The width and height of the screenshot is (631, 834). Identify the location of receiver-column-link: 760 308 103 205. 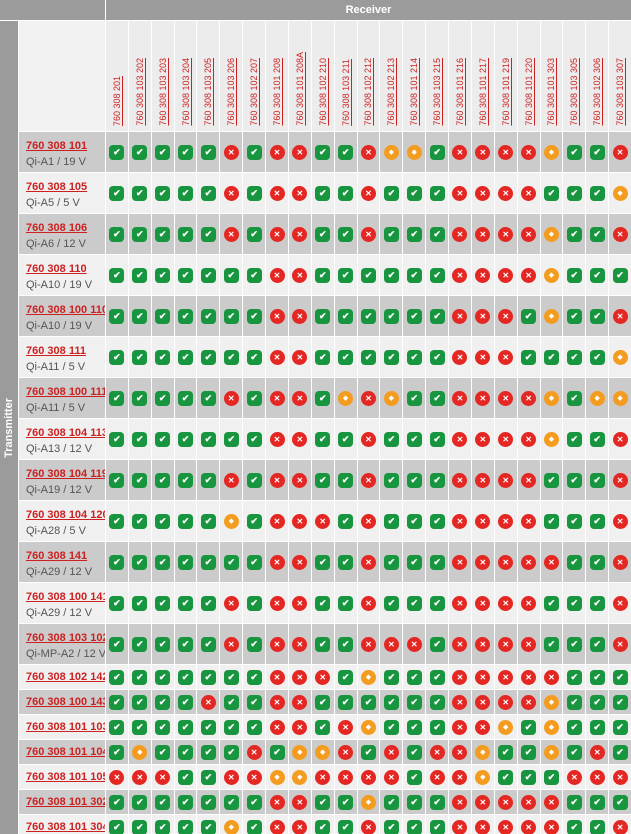
(208, 92).